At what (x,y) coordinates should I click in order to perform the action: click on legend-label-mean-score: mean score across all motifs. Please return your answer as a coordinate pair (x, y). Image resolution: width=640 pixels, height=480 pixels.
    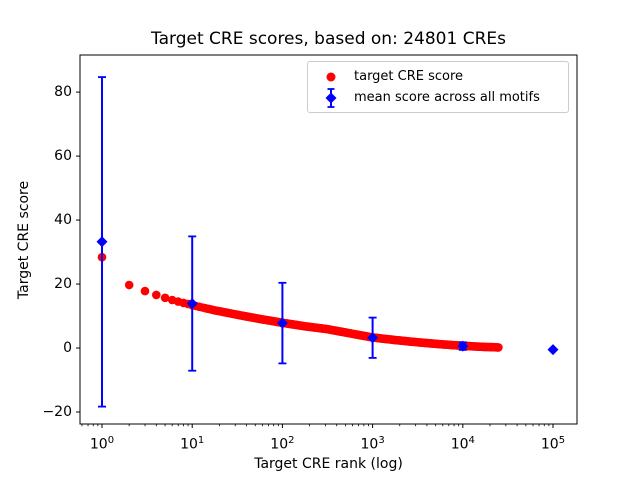
    Looking at the image, I should click on (447, 97).